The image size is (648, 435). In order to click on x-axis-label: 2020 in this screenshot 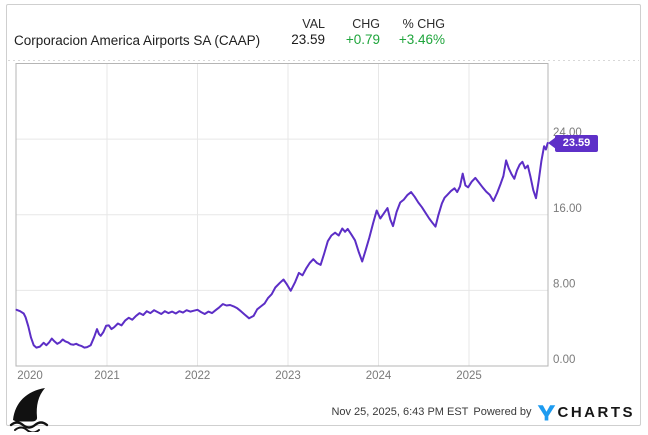, I will do `click(30, 376)`.